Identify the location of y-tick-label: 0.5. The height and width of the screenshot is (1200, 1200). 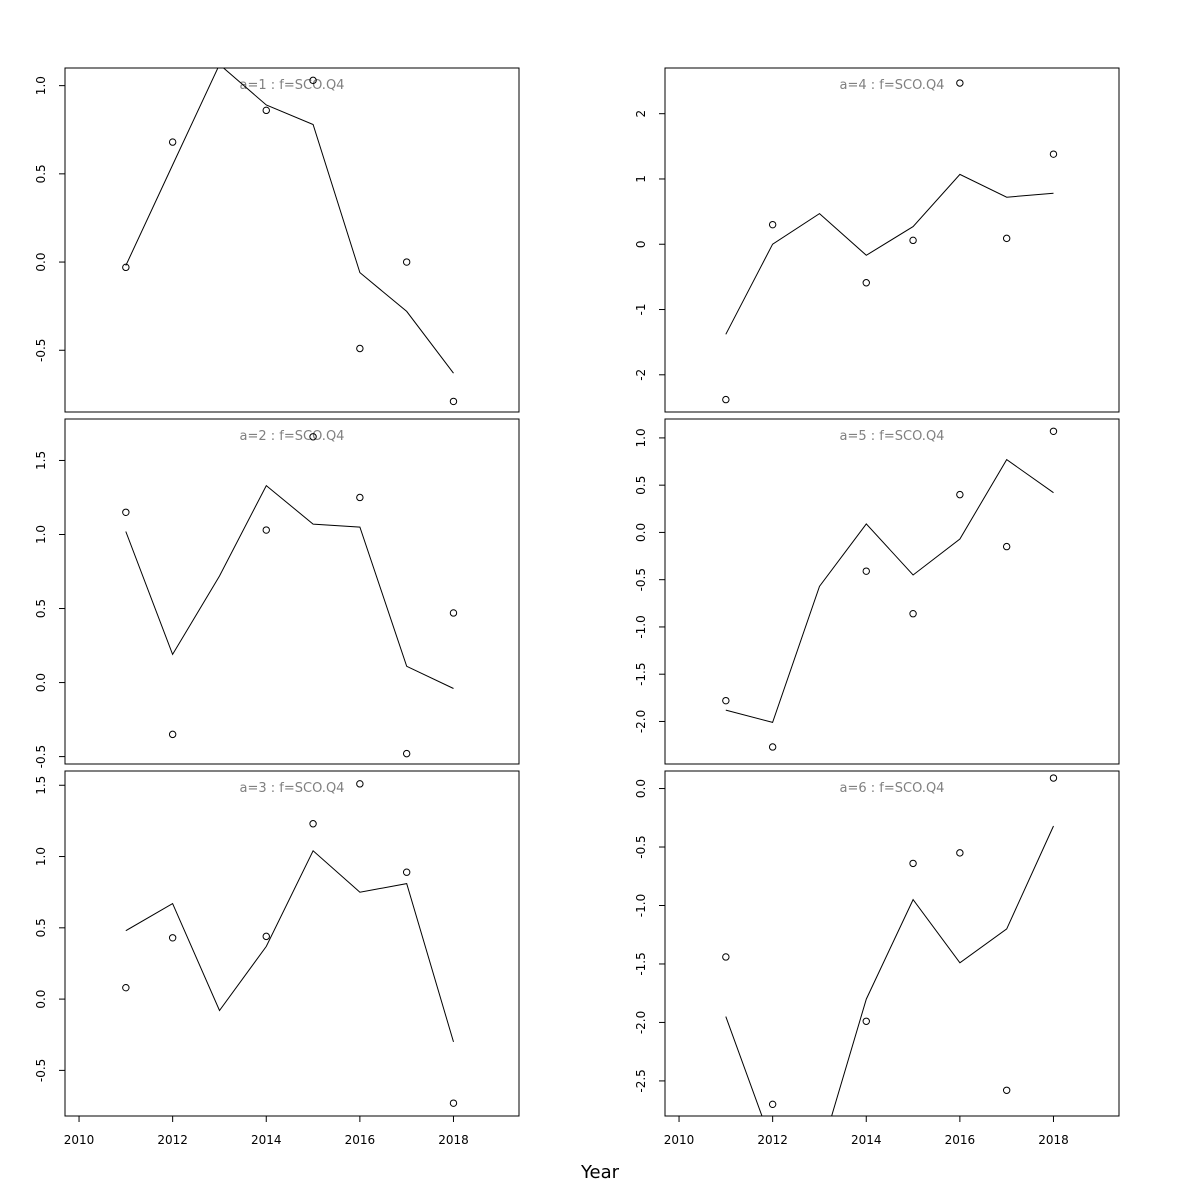
(41, 173).